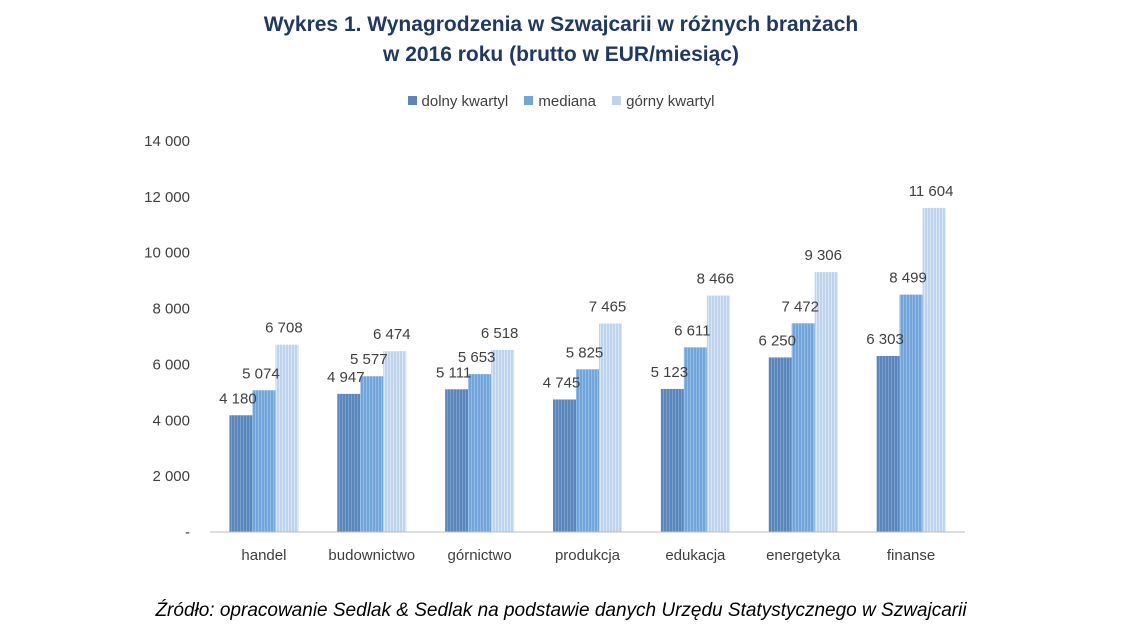 The height and width of the screenshot is (643, 1122). I want to click on data-label-dolny-0: 4 180, so click(238, 398).